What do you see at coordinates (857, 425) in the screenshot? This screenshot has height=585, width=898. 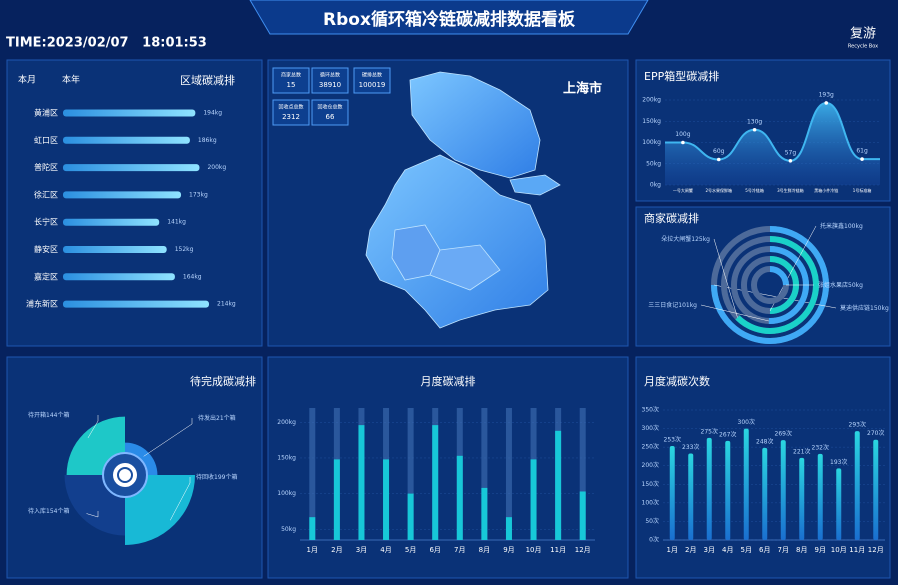 I see `value-label: 293次` at bounding box center [857, 425].